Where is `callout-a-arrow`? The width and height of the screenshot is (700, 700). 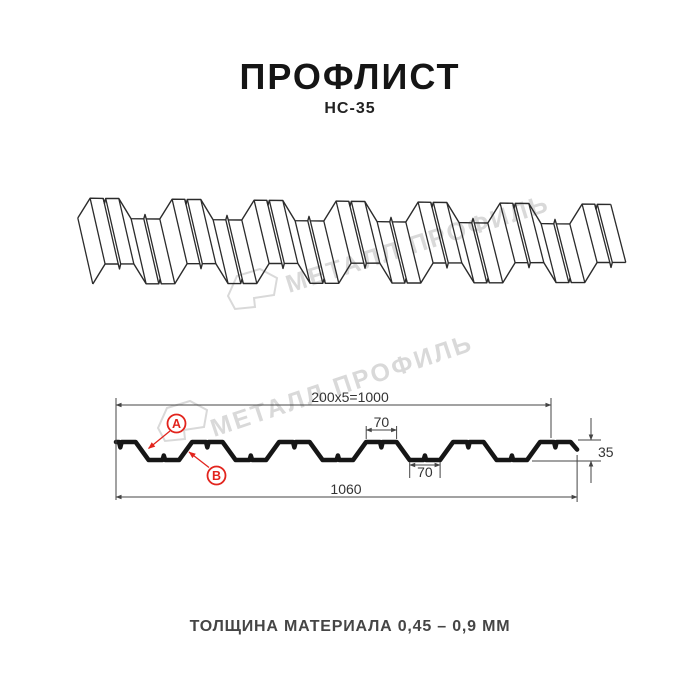 callout-a-arrow is located at coordinates (159, 440).